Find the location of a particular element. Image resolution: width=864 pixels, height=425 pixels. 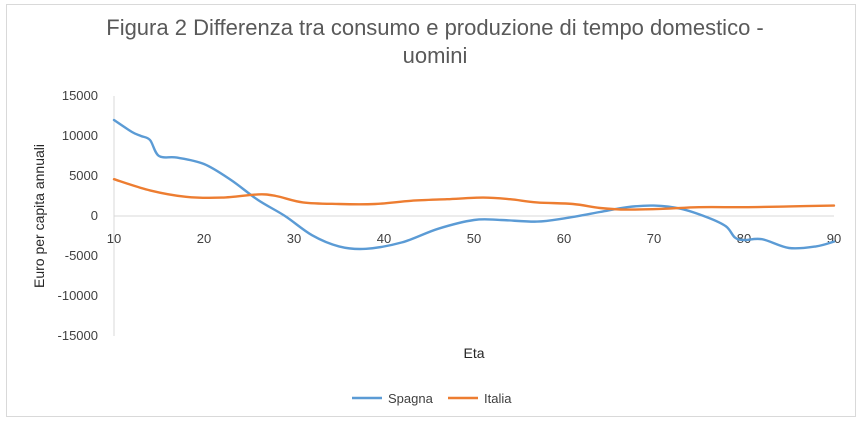

legend-label-italia: Italia is located at coordinates (498, 398).